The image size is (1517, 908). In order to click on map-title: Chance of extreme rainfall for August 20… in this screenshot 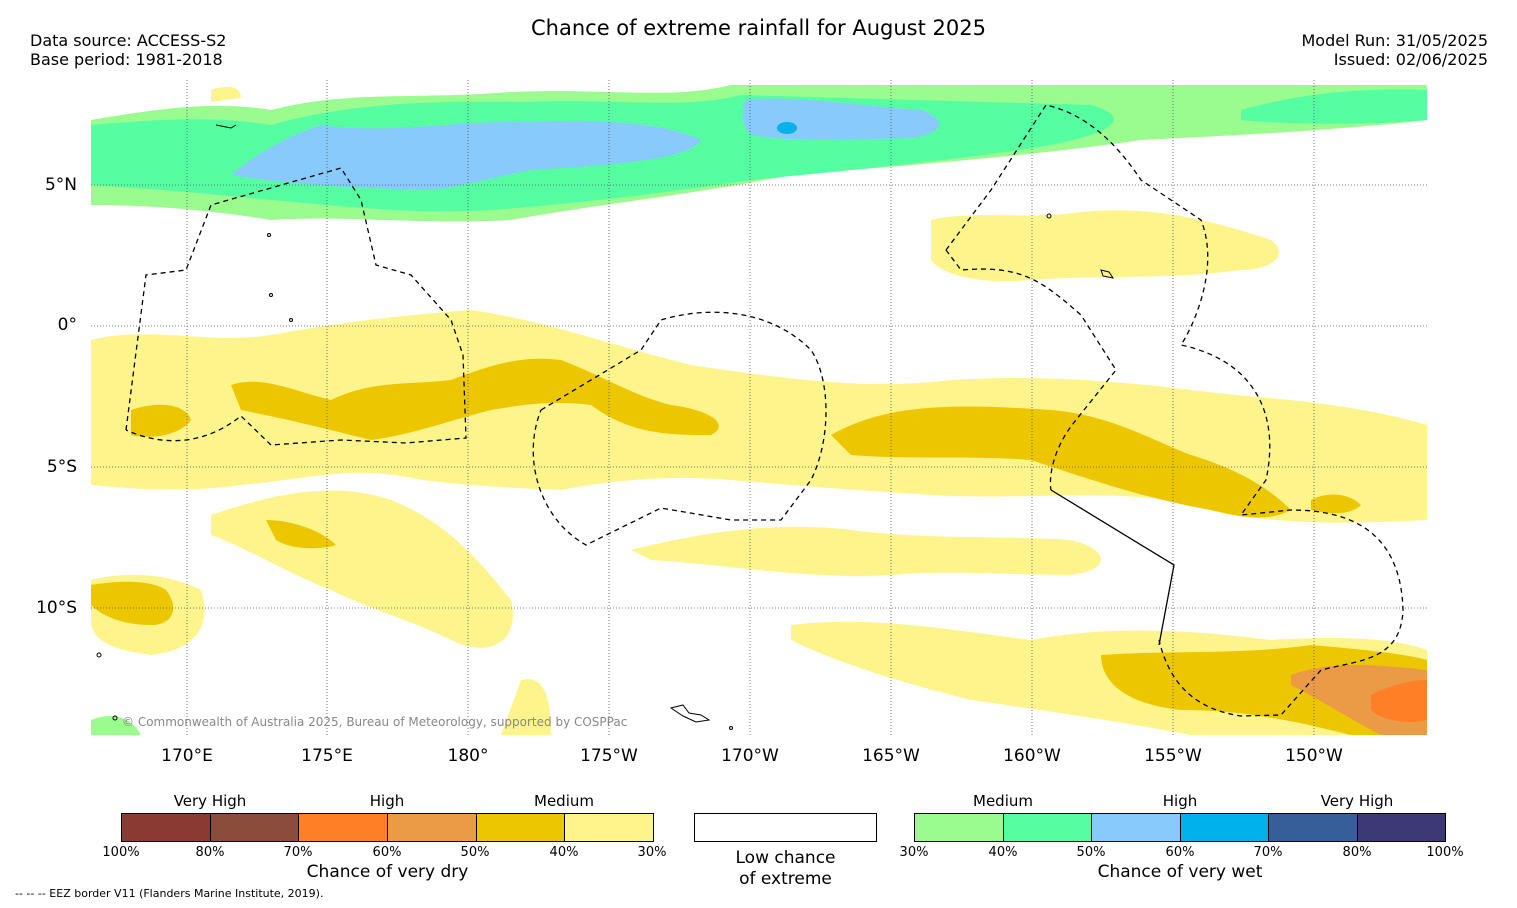, I will do `click(758, 28)`.